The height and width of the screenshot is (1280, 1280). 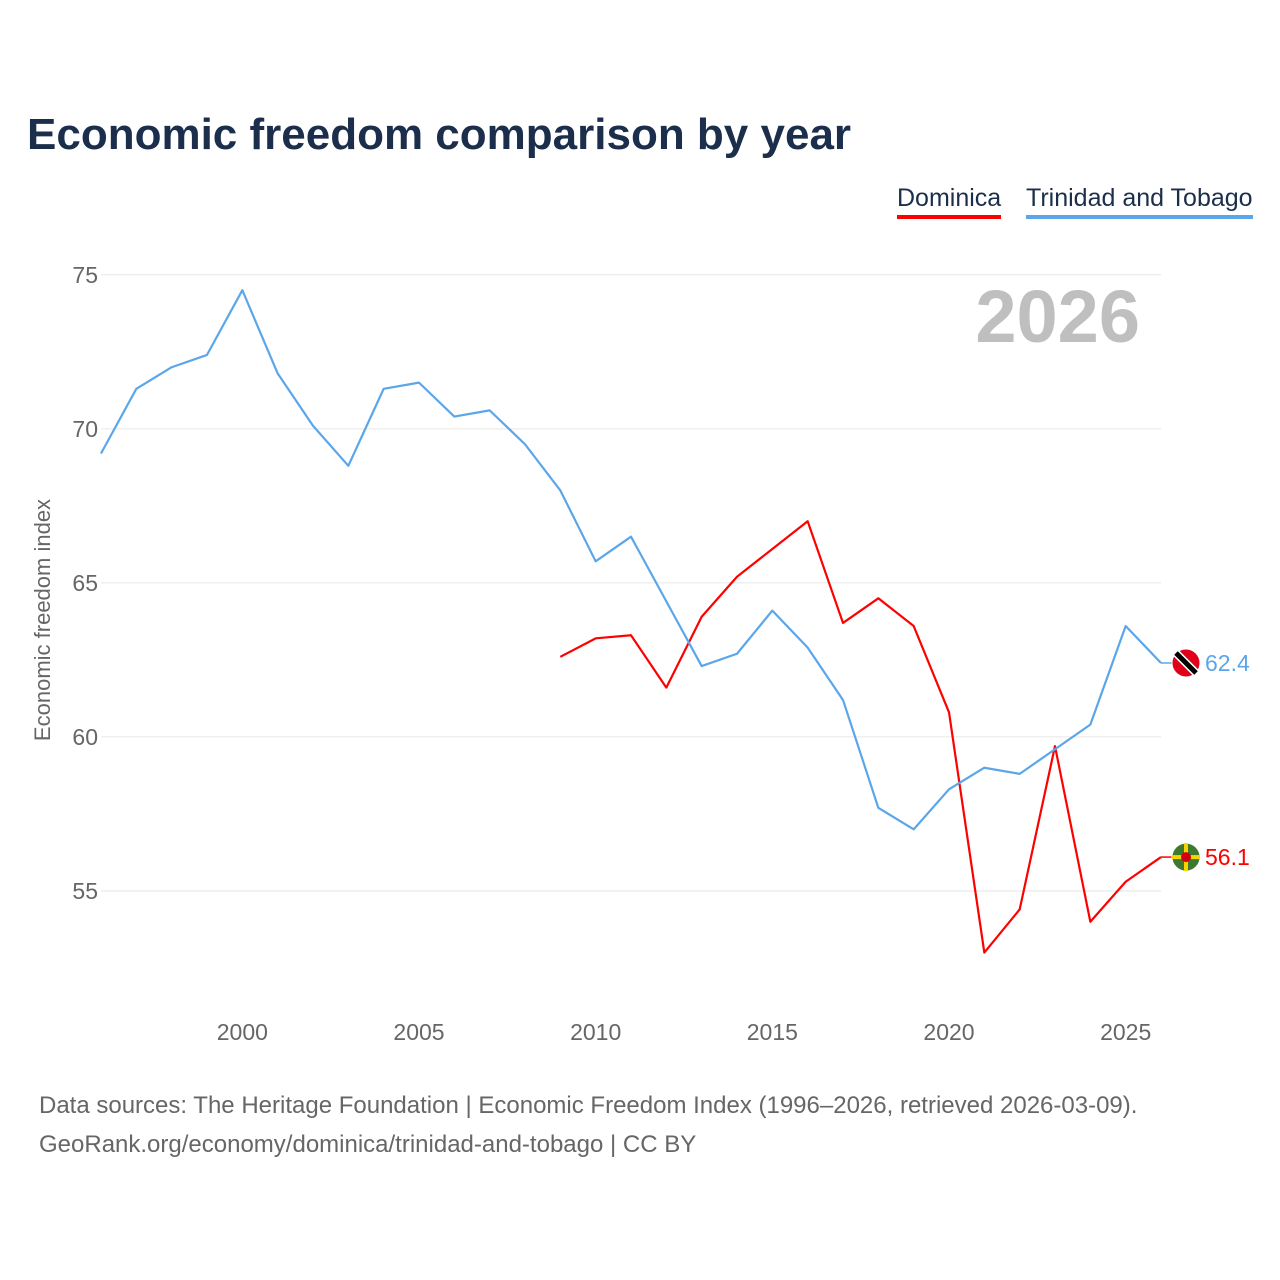 What do you see at coordinates (42, 620) in the screenshot?
I see `y-axis-label: Economic freedom index` at bounding box center [42, 620].